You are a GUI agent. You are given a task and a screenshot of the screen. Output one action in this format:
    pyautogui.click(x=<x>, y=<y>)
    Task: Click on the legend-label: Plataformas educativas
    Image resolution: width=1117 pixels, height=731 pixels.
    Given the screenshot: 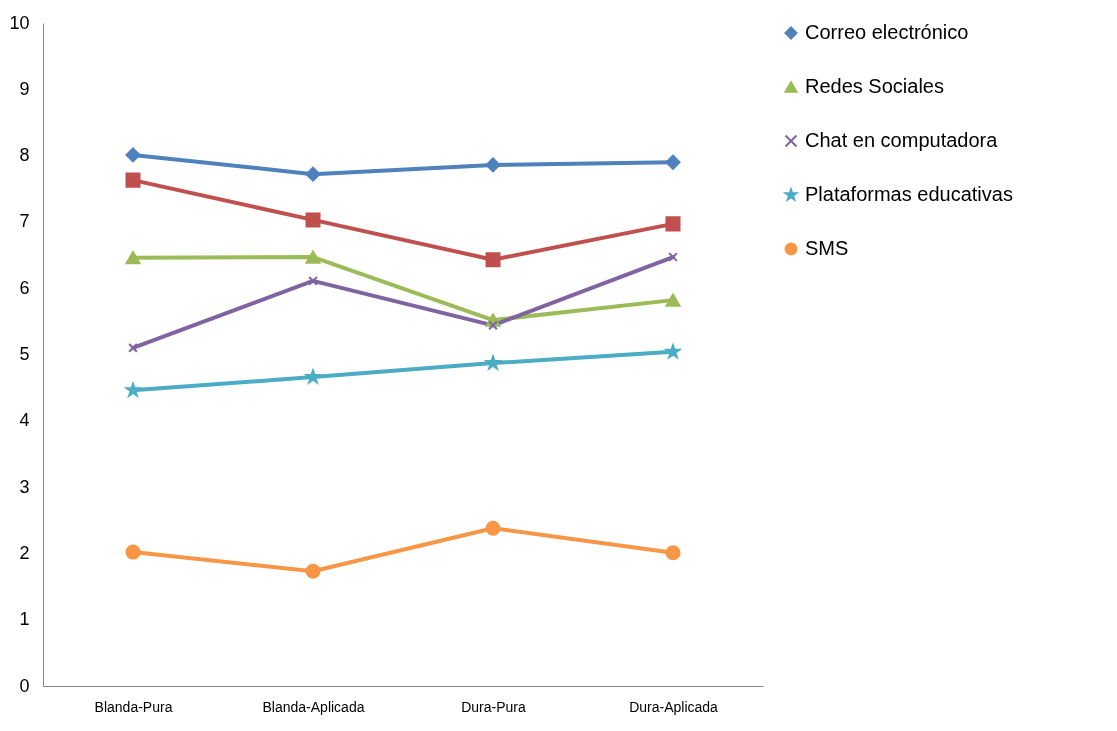 What is the action you would take?
    pyautogui.click(x=909, y=194)
    